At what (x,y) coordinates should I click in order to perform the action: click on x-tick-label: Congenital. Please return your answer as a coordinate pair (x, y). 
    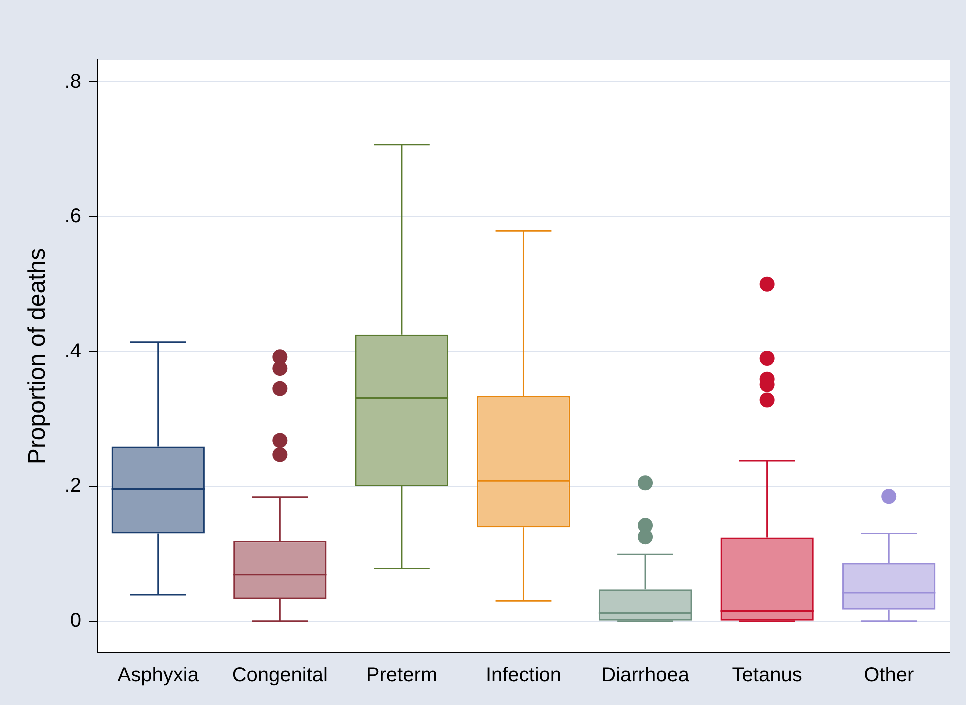
    Looking at the image, I should click on (280, 675).